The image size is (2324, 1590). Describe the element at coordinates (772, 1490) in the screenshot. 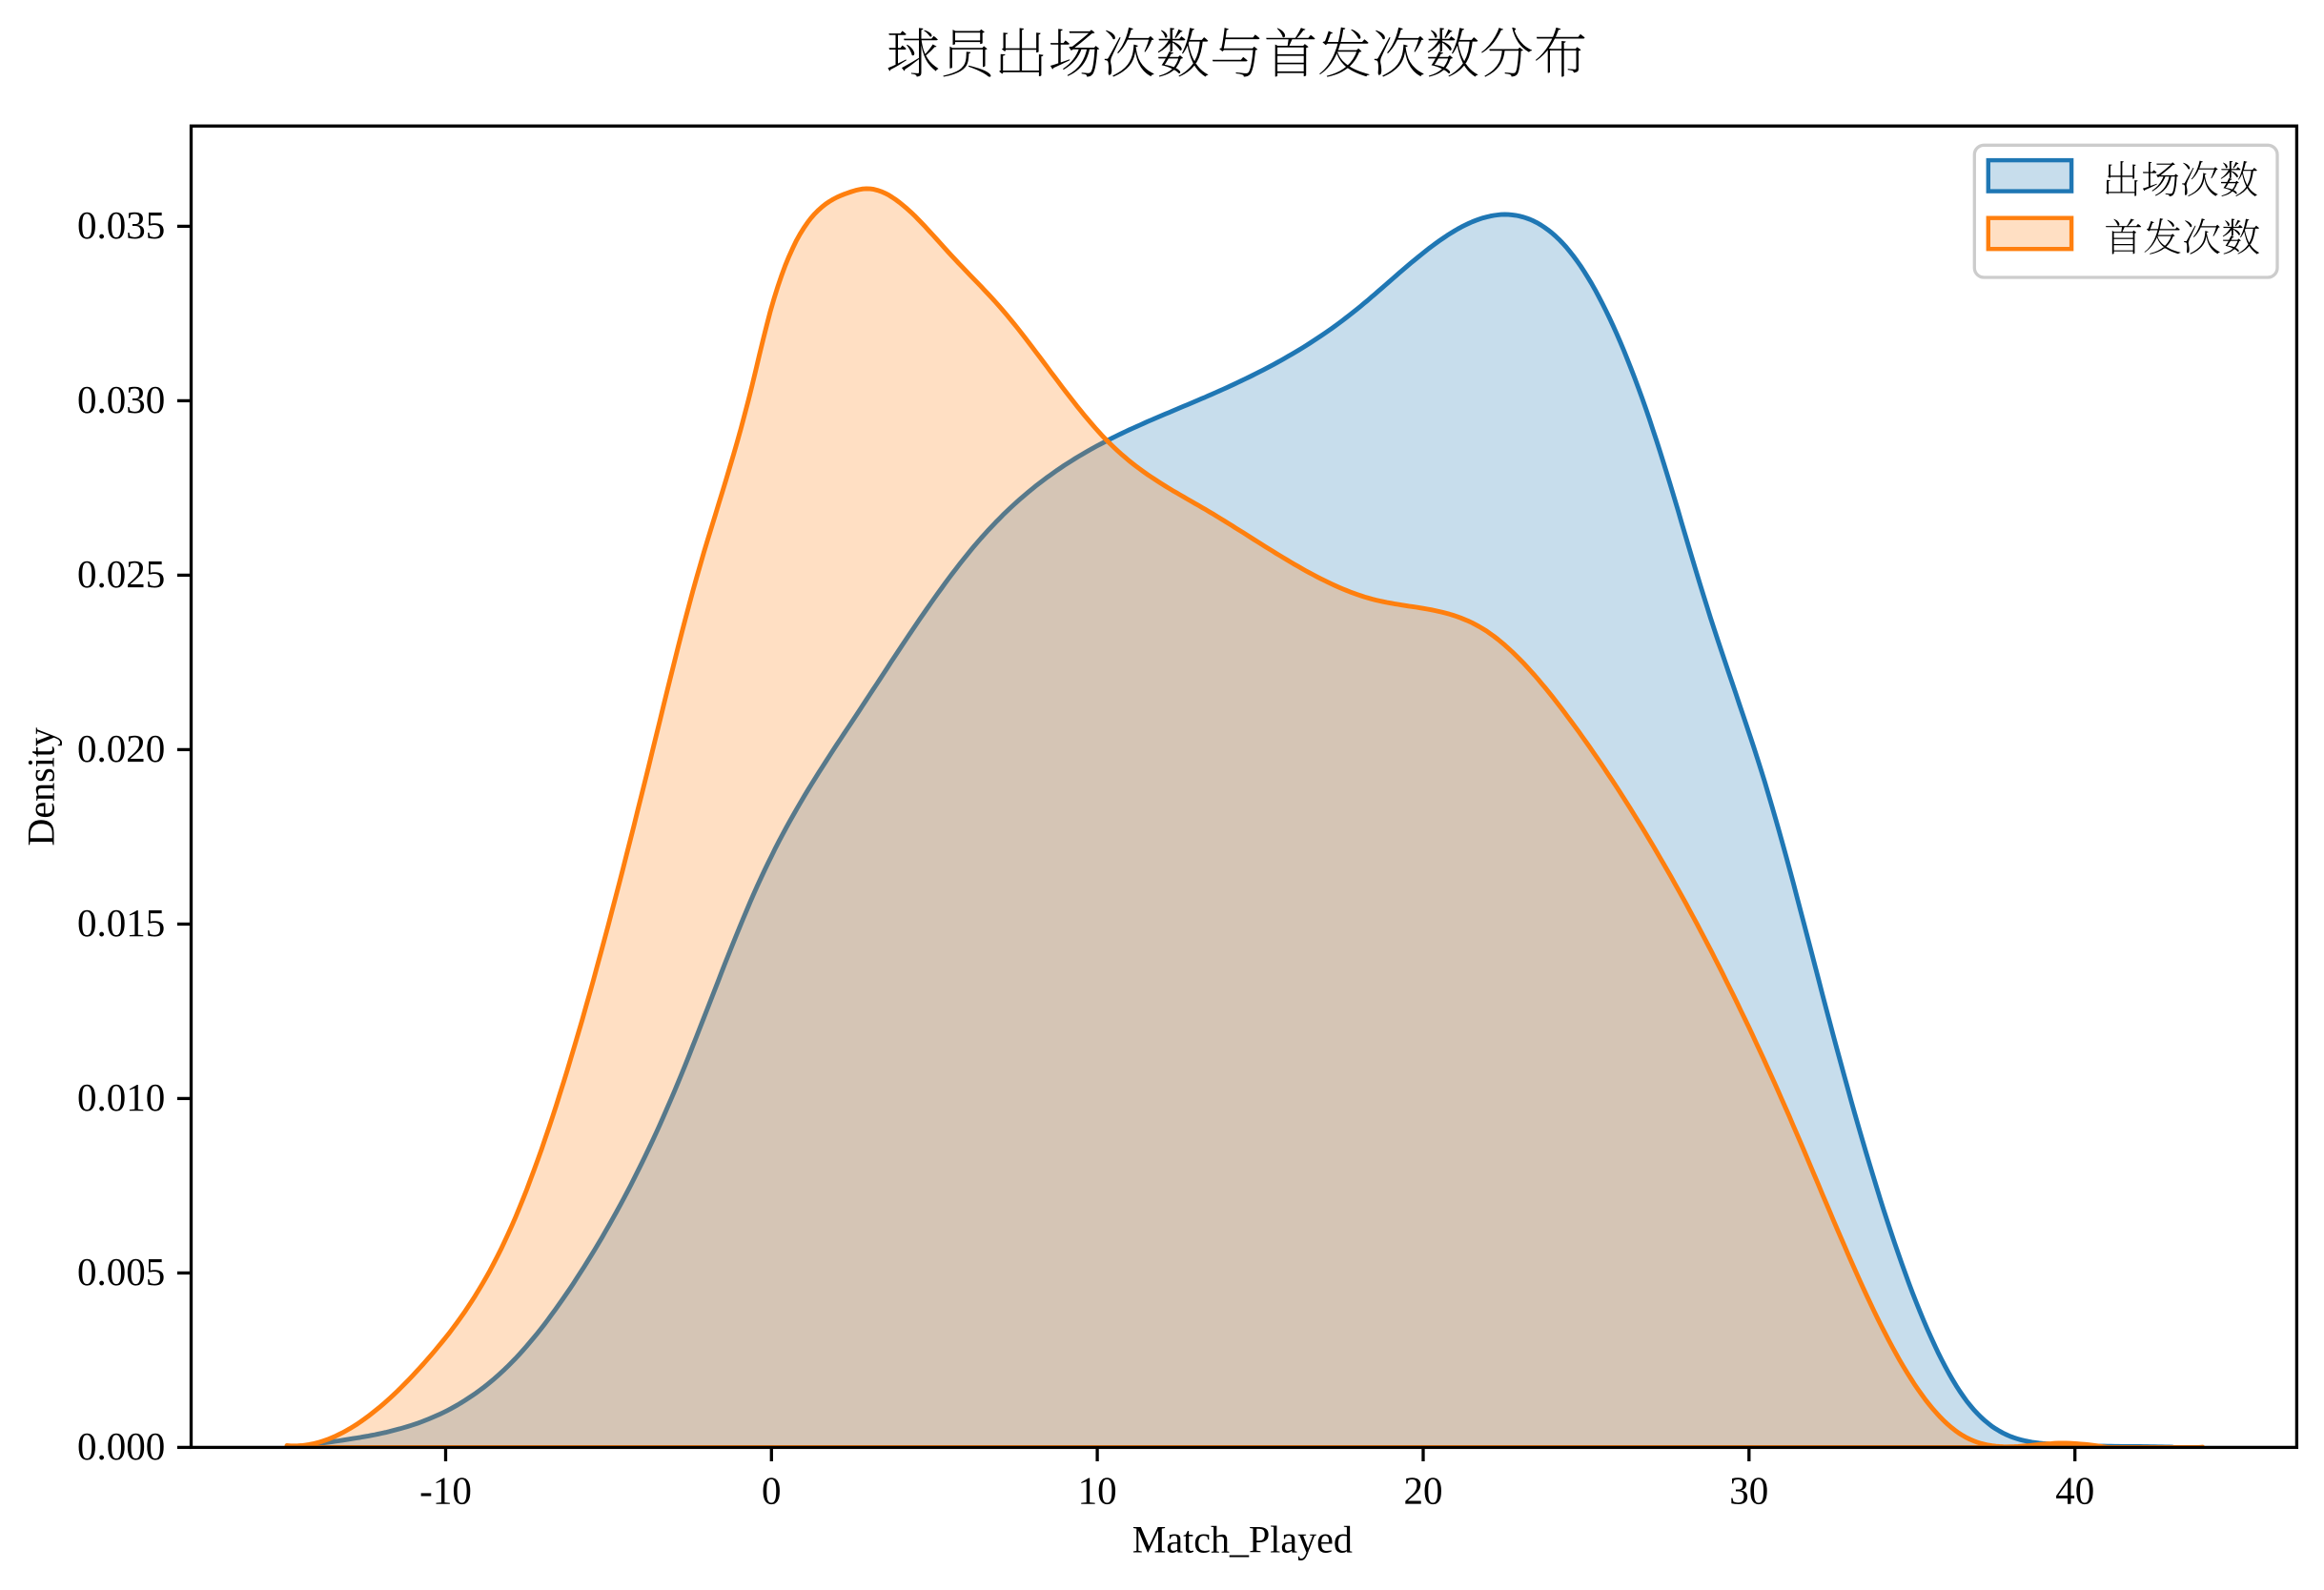

I see `svg-text: 0` at that location.